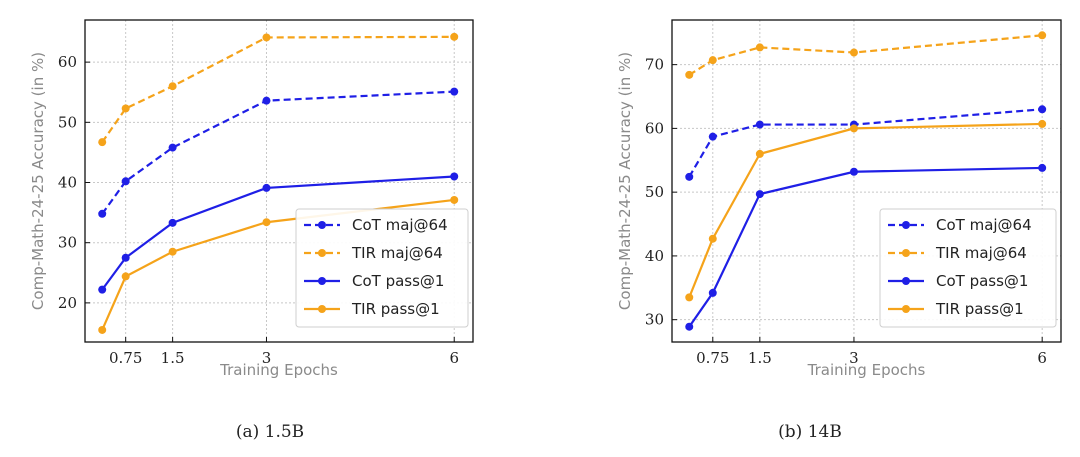 The height and width of the screenshot is (457, 1080). Describe the element at coordinates (760, 358) in the screenshot. I see `x-tick-label: 1.5` at that location.